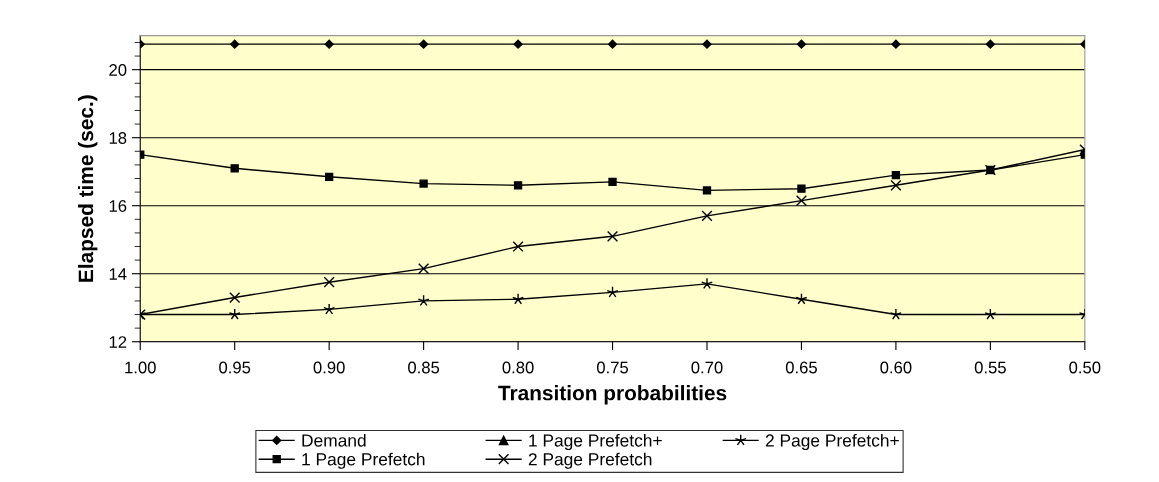 This screenshot has width=1159, height=482. Describe the element at coordinates (235, 367) in the screenshot. I see `x-tick-label: 0.95` at that location.